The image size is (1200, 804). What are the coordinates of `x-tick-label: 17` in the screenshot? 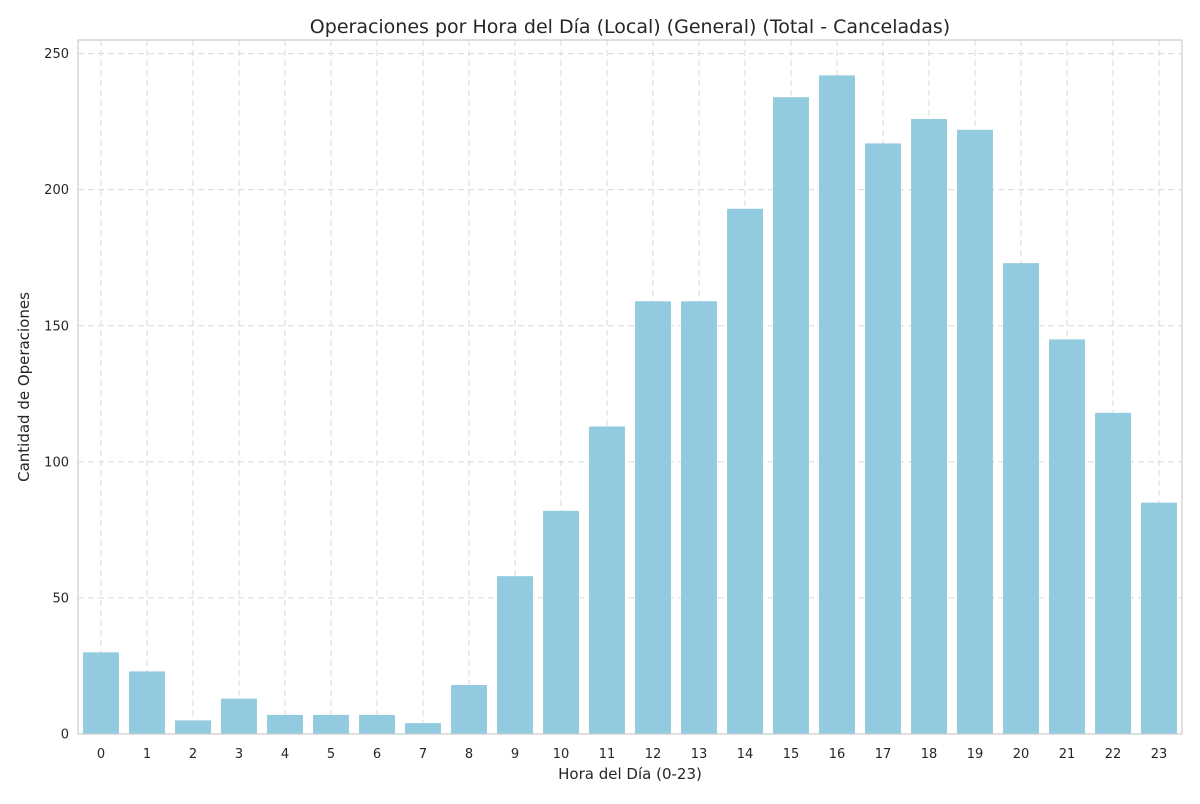 It's located at (883, 754).